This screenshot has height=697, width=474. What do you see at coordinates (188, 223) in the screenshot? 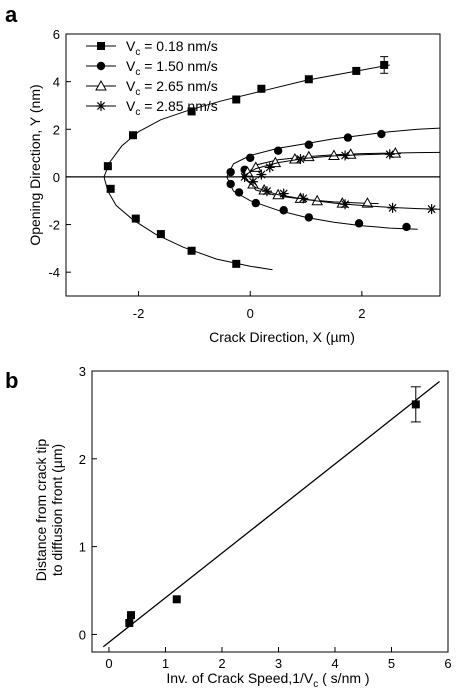
I see `panel-a-series-1-fit-curve` at bounding box center [188, 223].